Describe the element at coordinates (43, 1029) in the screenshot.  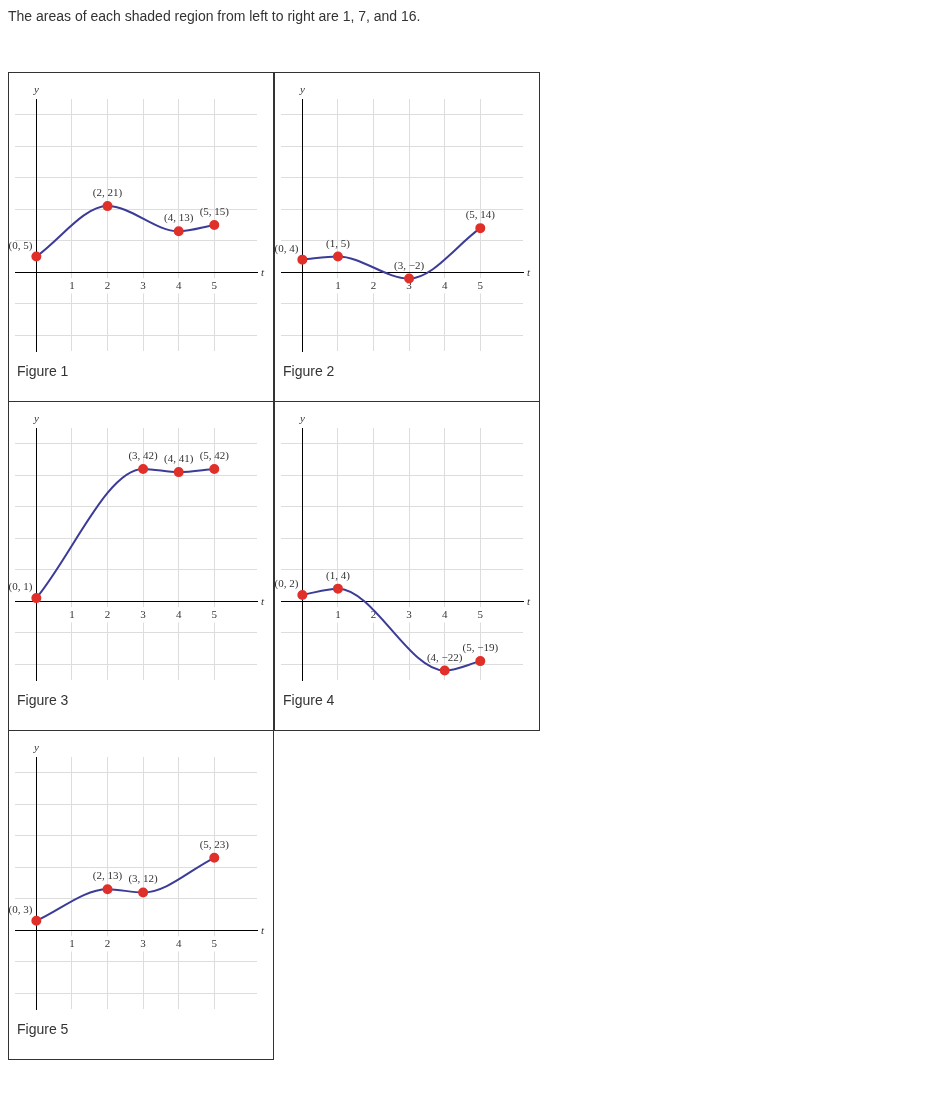
I see `text: Figure 5` at that location.